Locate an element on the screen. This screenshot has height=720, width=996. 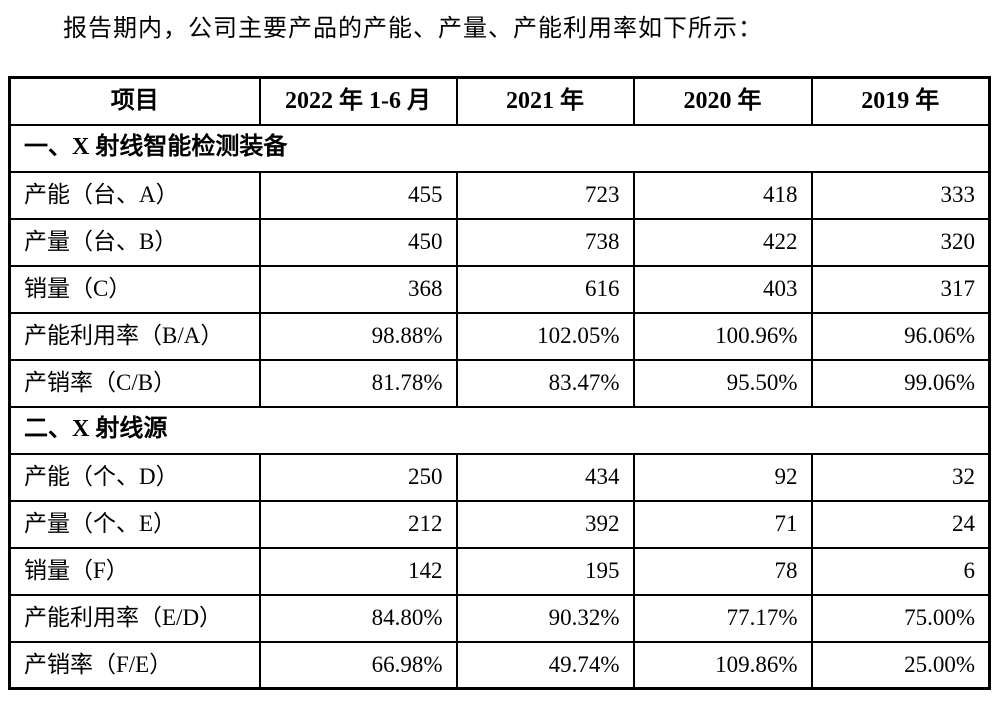
value-cell: 96.06% is located at coordinates (900, 336).